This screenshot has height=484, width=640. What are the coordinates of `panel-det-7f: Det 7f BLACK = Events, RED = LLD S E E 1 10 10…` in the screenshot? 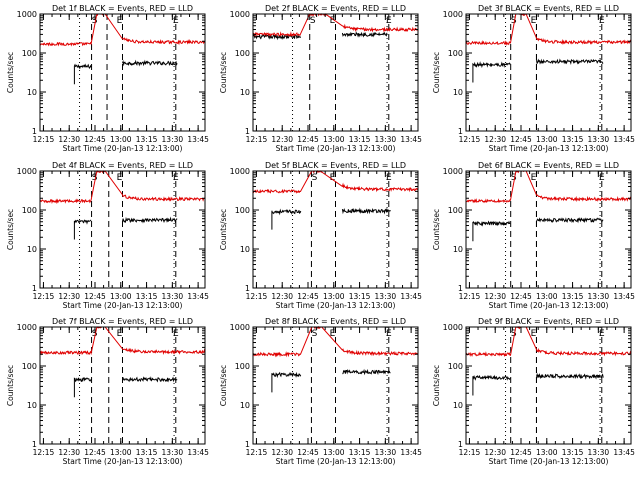 It's located at (107, 391).